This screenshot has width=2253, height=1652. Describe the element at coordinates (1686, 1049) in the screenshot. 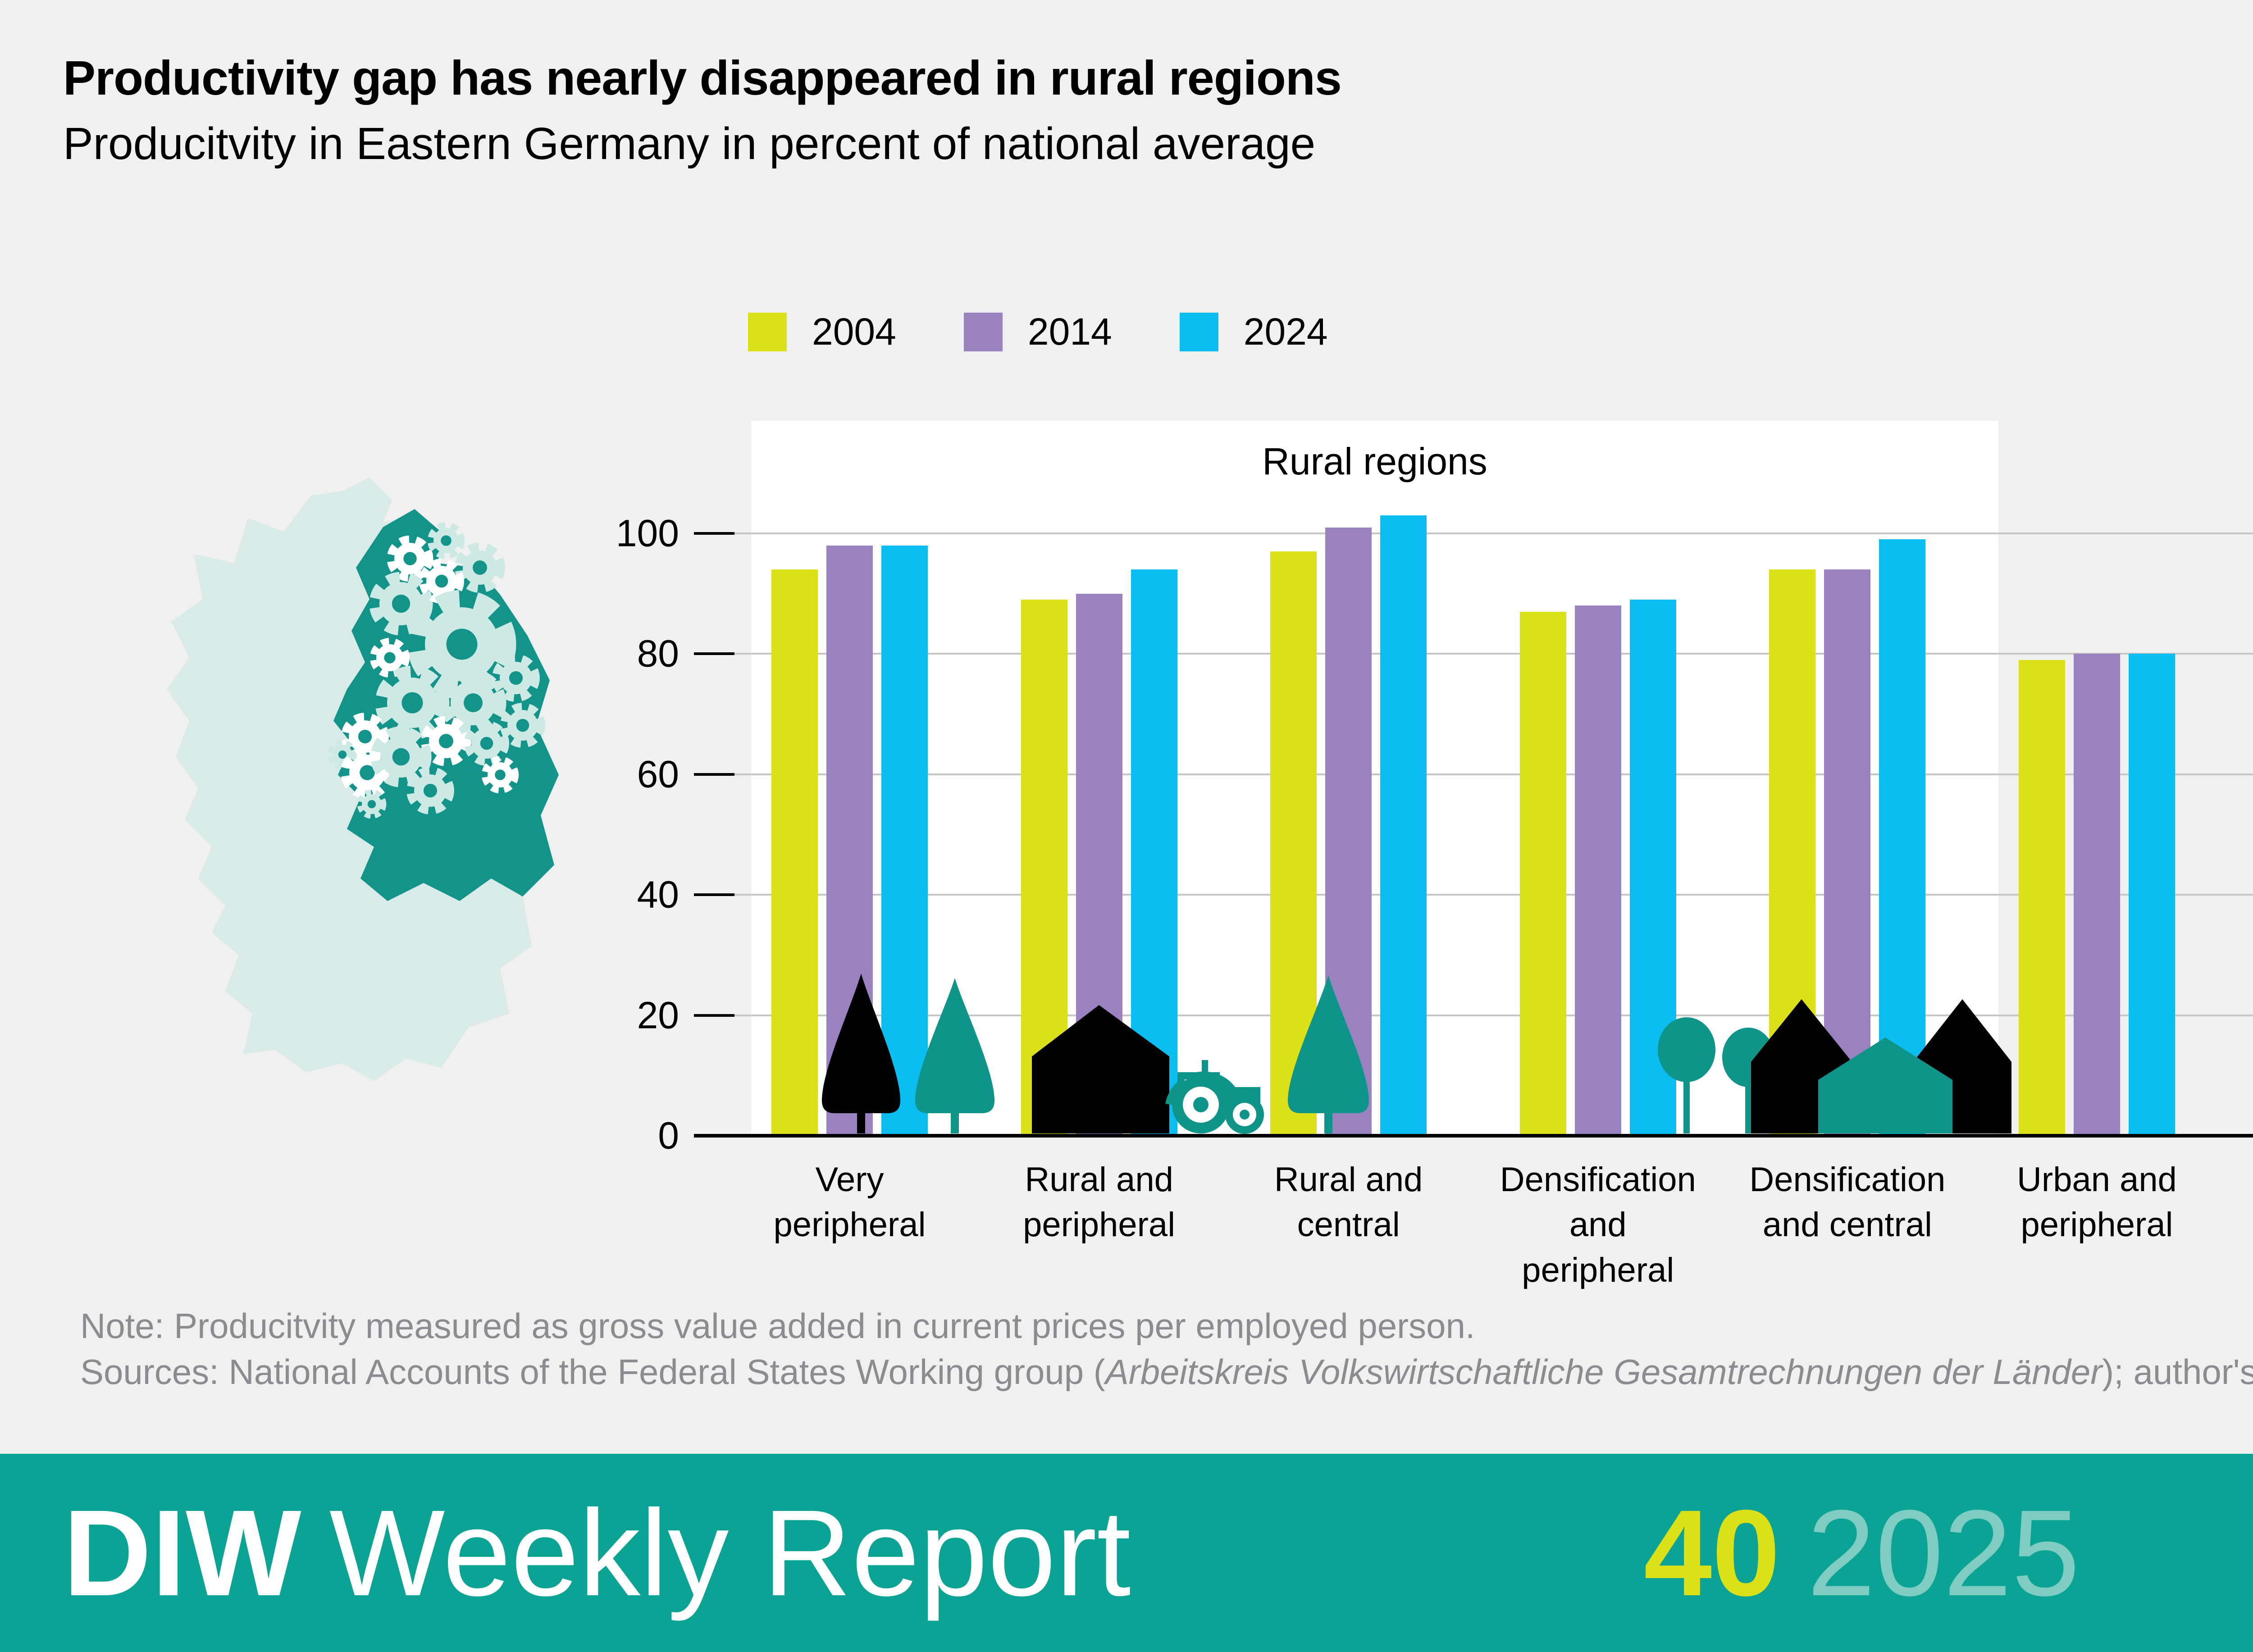

I see `round-tree-icon` at that location.